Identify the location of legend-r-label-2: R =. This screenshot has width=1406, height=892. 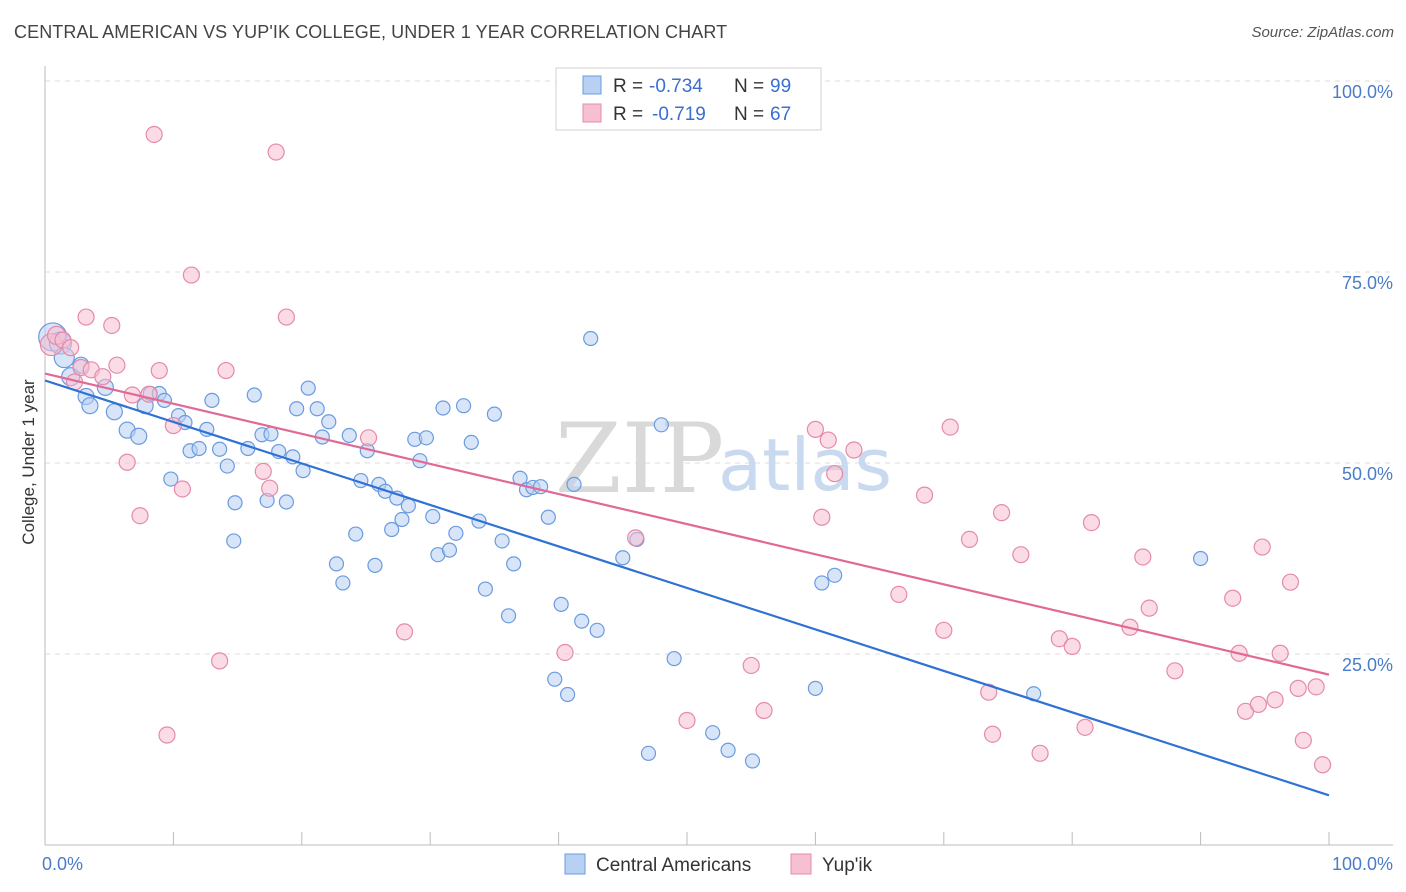
(628, 114).